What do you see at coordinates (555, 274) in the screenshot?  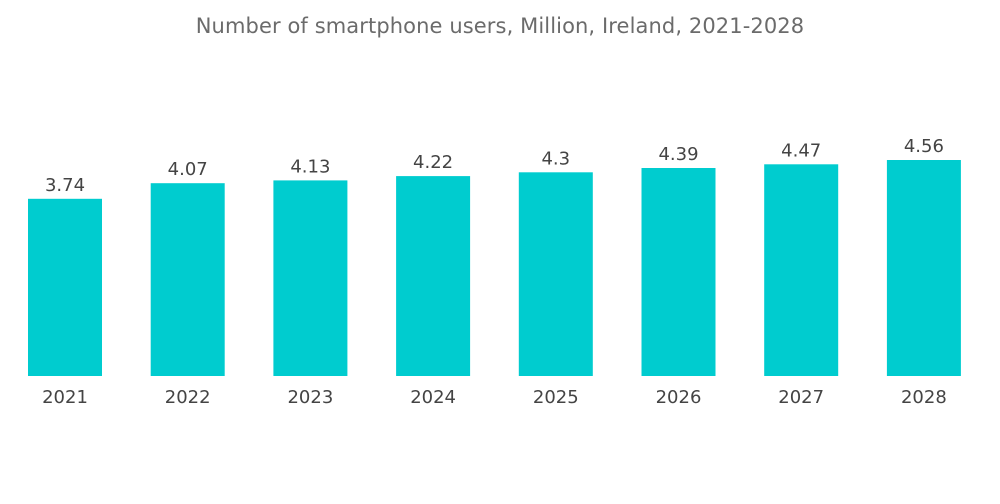 I see `bar-2025` at bounding box center [555, 274].